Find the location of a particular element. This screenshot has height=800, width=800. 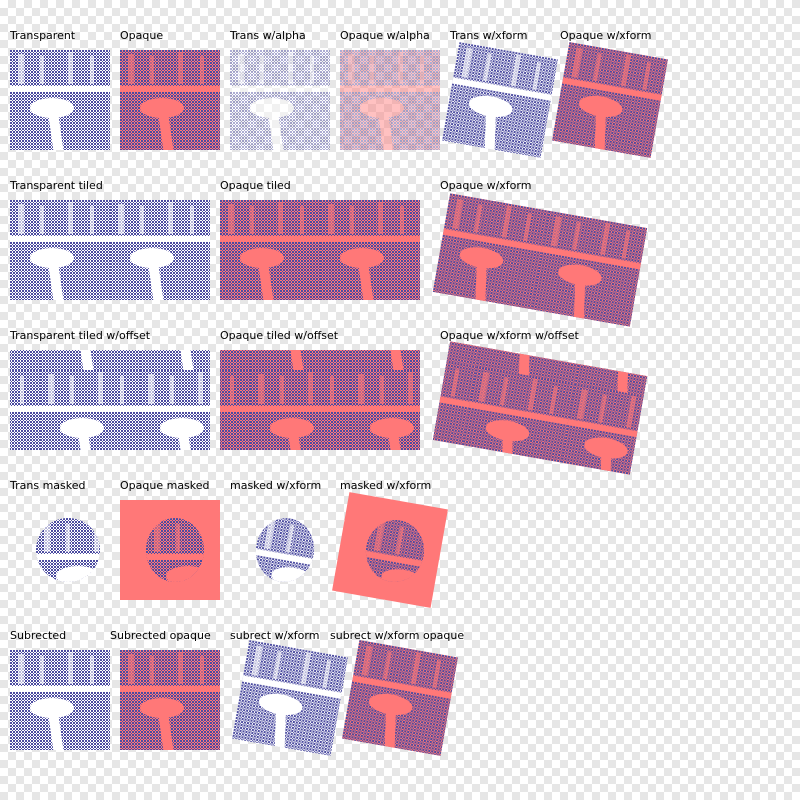

tile-trans-xform is located at coordinates (500, 100).